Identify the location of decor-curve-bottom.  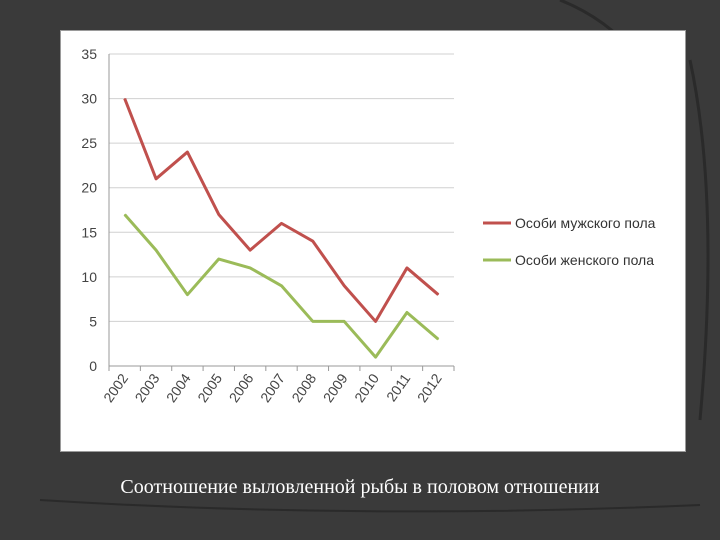
(370, 506).